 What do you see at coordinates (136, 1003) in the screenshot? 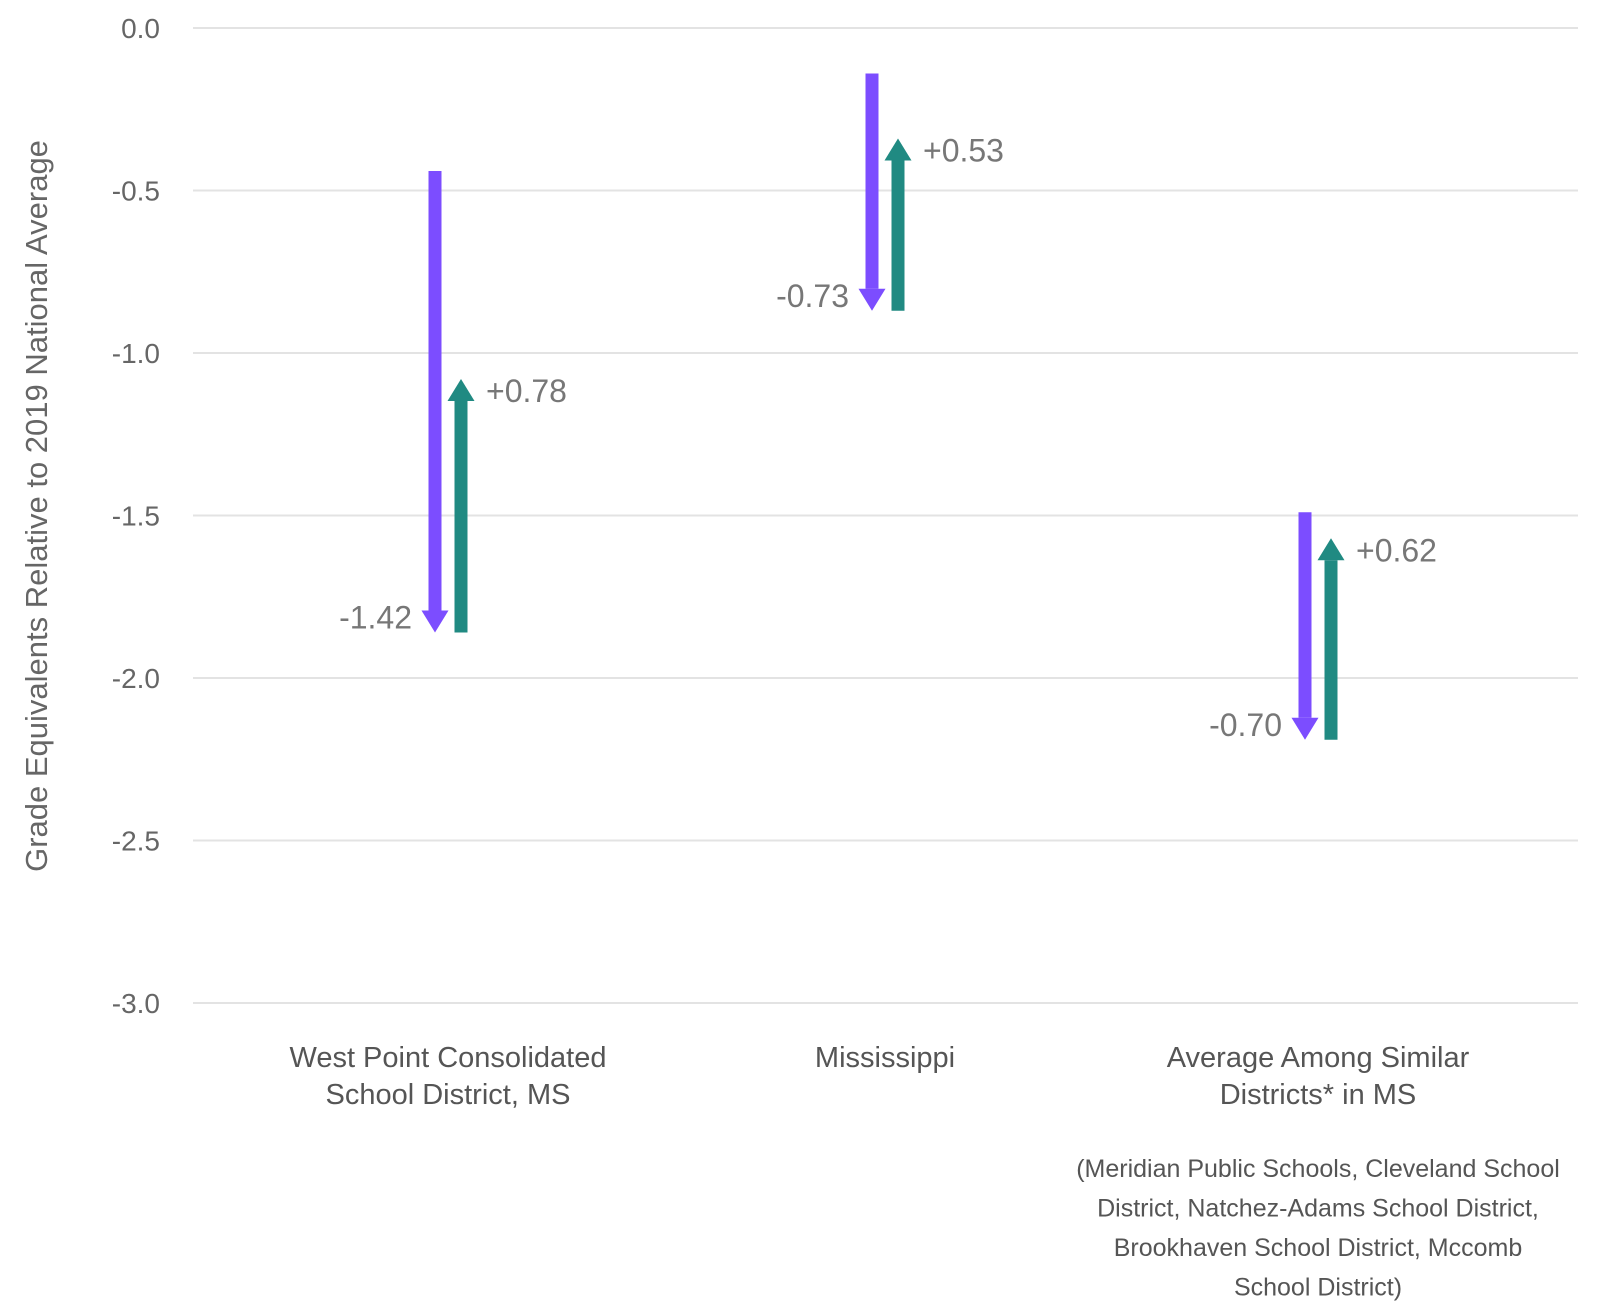
I see `y-tick-label: -3.0` at bounding box center [136, 1003].